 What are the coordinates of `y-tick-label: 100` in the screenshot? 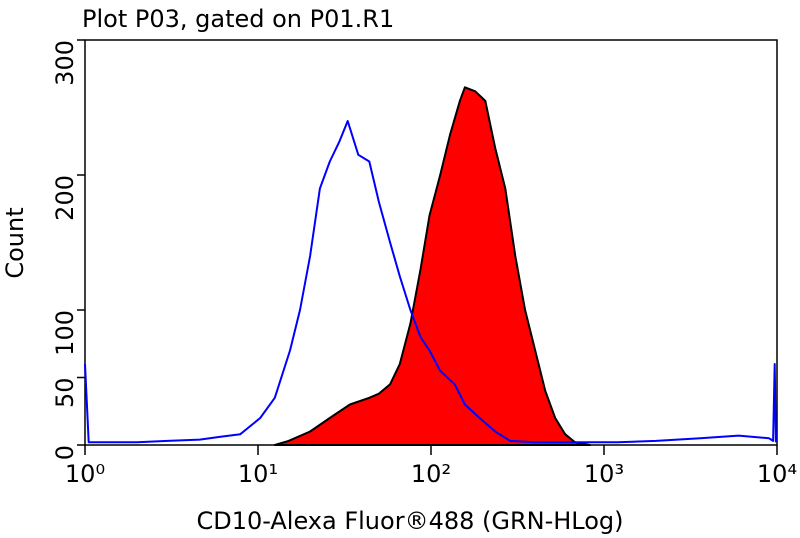 It's located at (65, 333).